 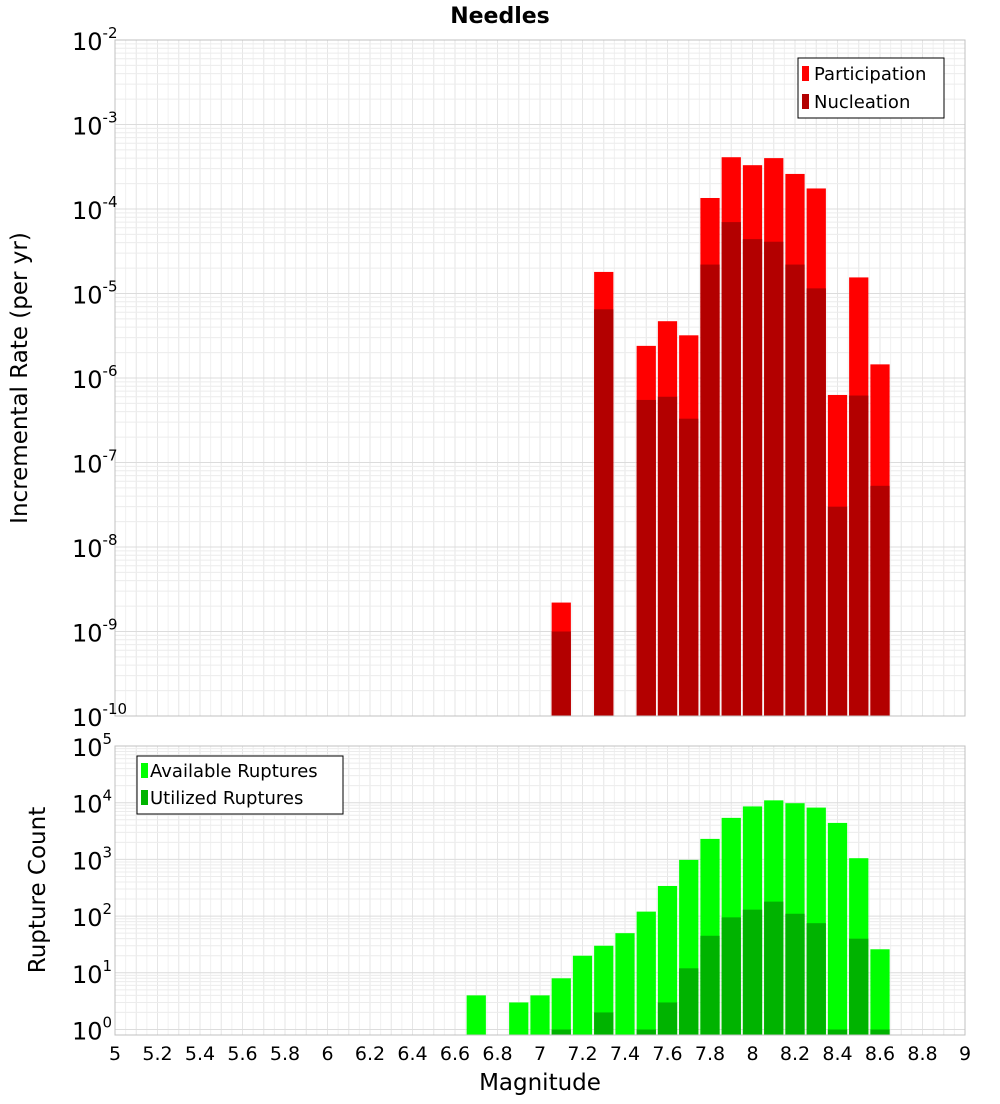 I want to click on top-panel-y-ticks: 10⁻¹⁰ 10⁻⁹ 10⁻⁸ 10⁻⁷ 10⁻⁶ 10⁻⁵ 10⁻⁴ 10⁻³ 10⁻², so click(x=99, y=378).